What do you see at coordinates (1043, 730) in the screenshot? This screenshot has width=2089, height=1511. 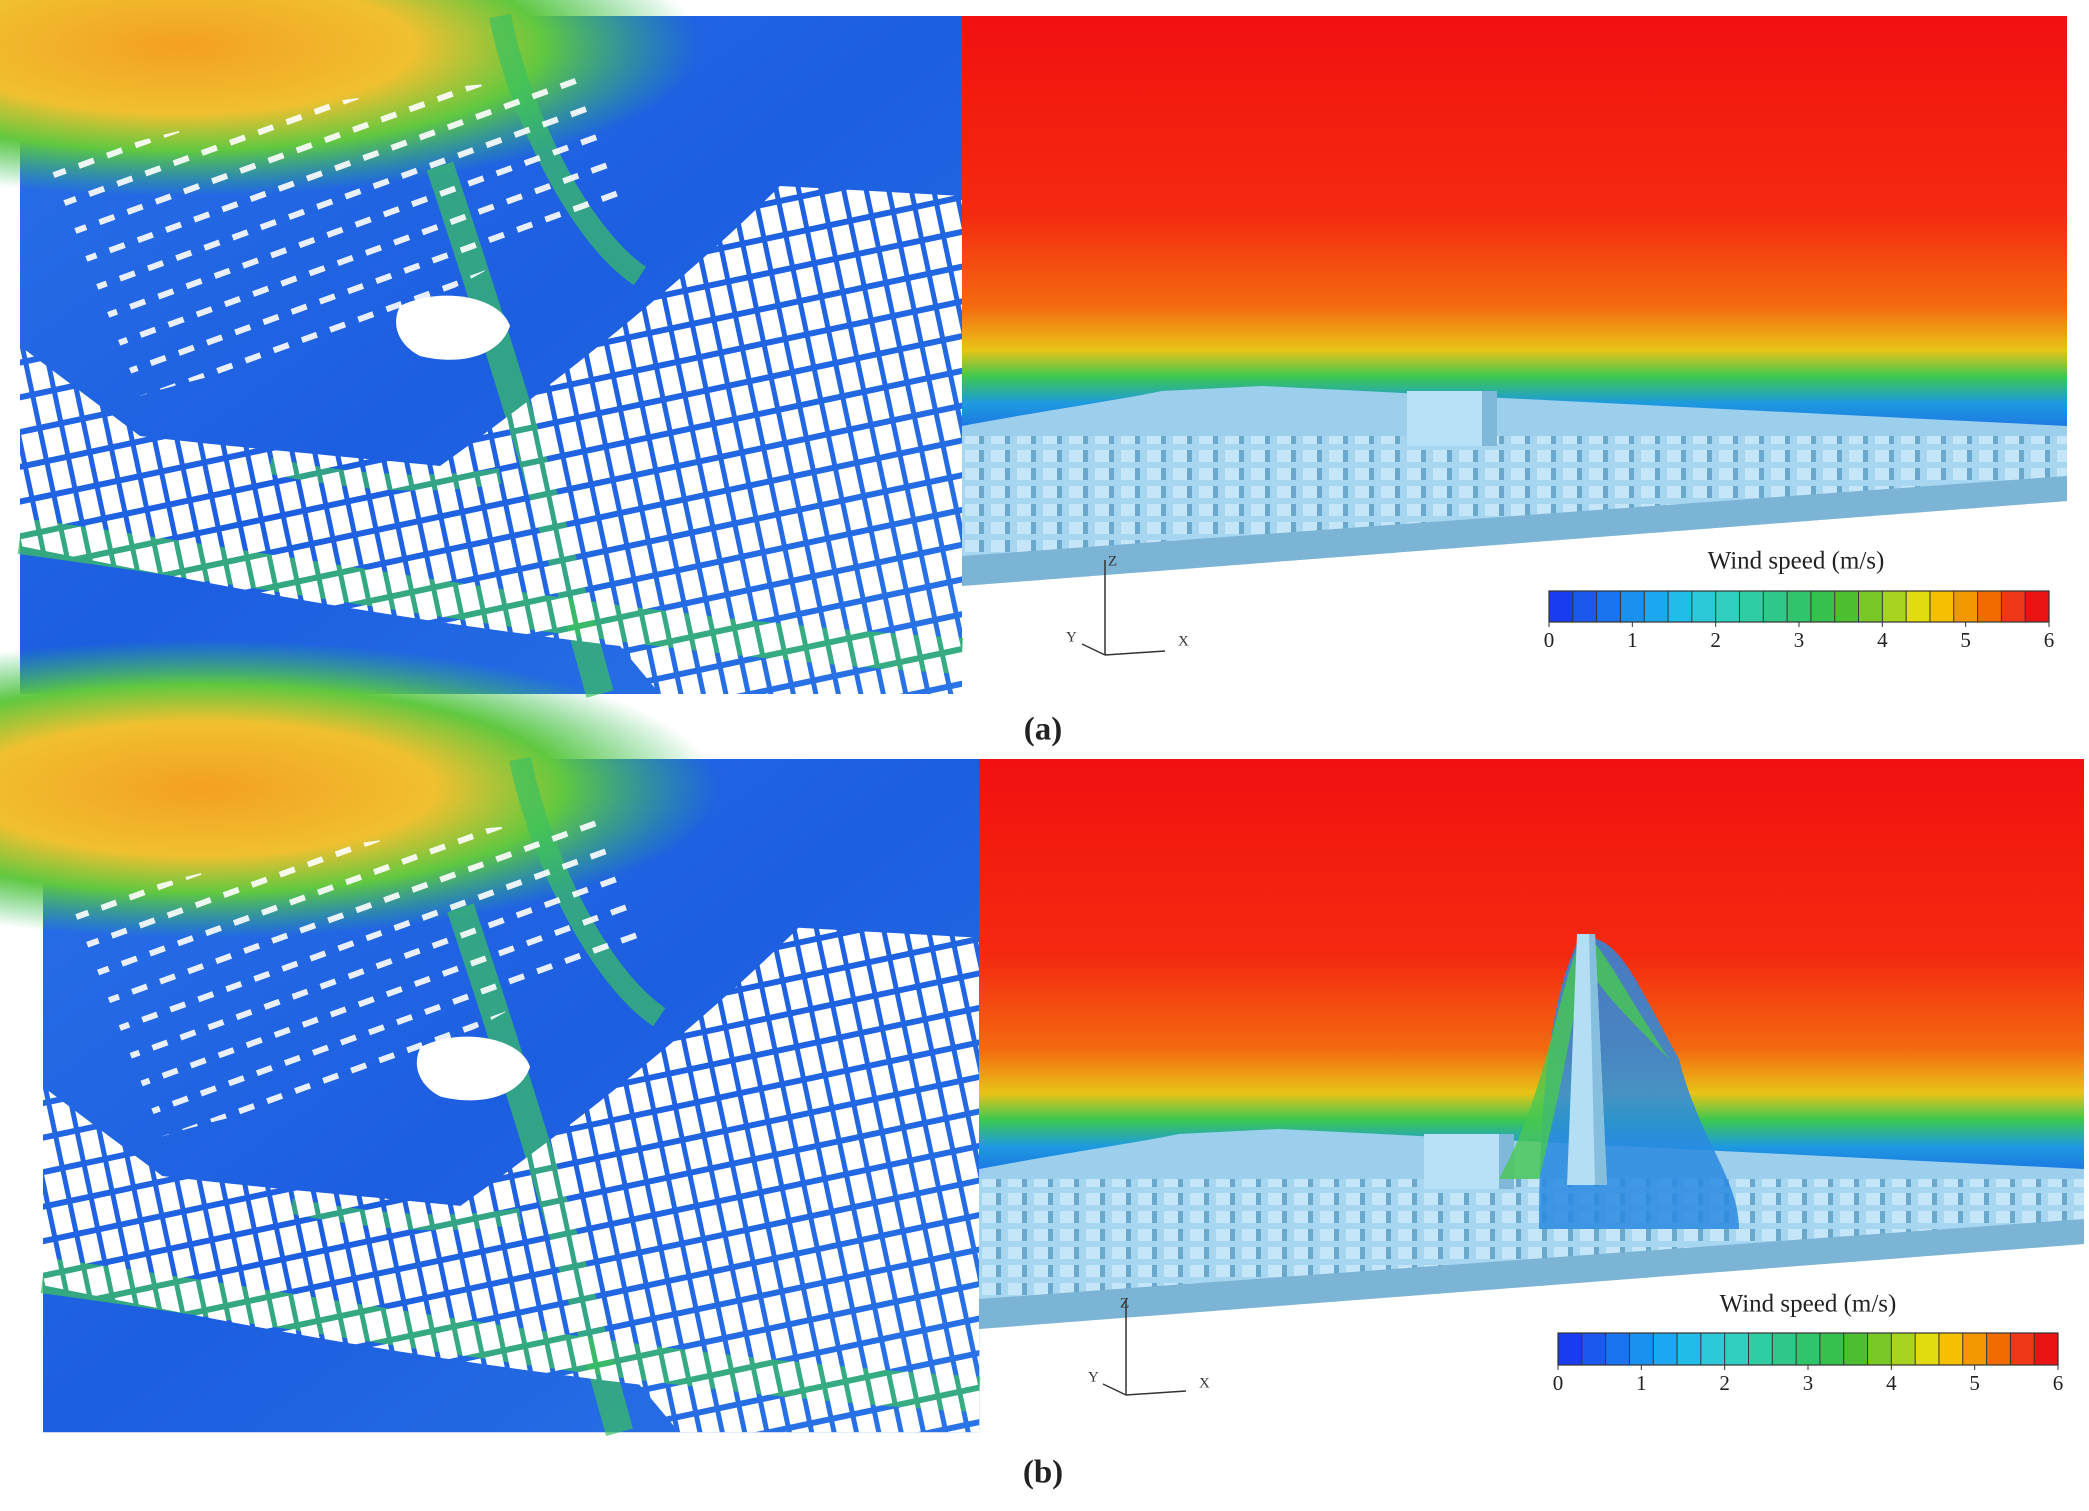 I see `panel-label: (a)` at bounding box center [1043, 730].